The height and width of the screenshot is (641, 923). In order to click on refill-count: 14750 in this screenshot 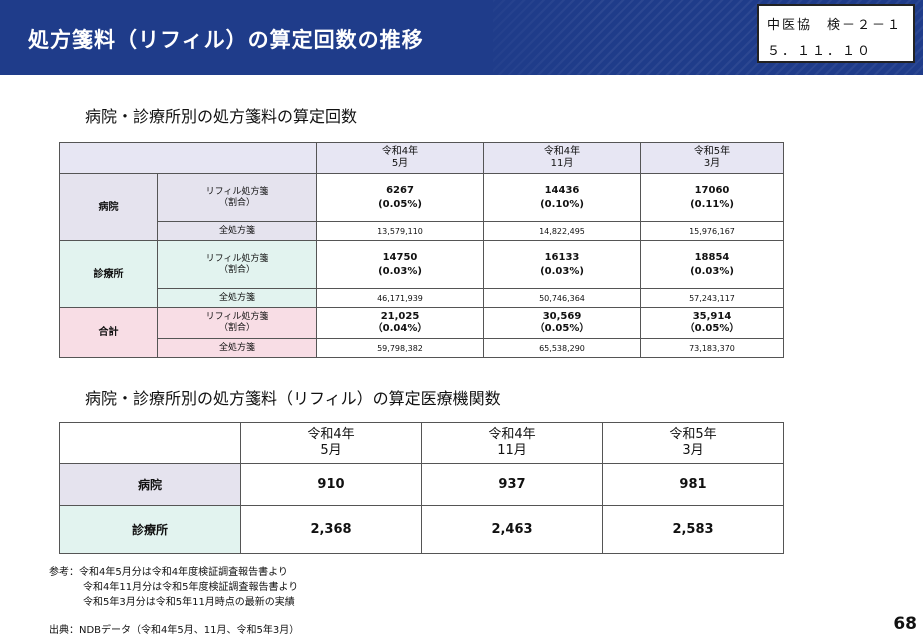, I will do `click(400, 257)`.